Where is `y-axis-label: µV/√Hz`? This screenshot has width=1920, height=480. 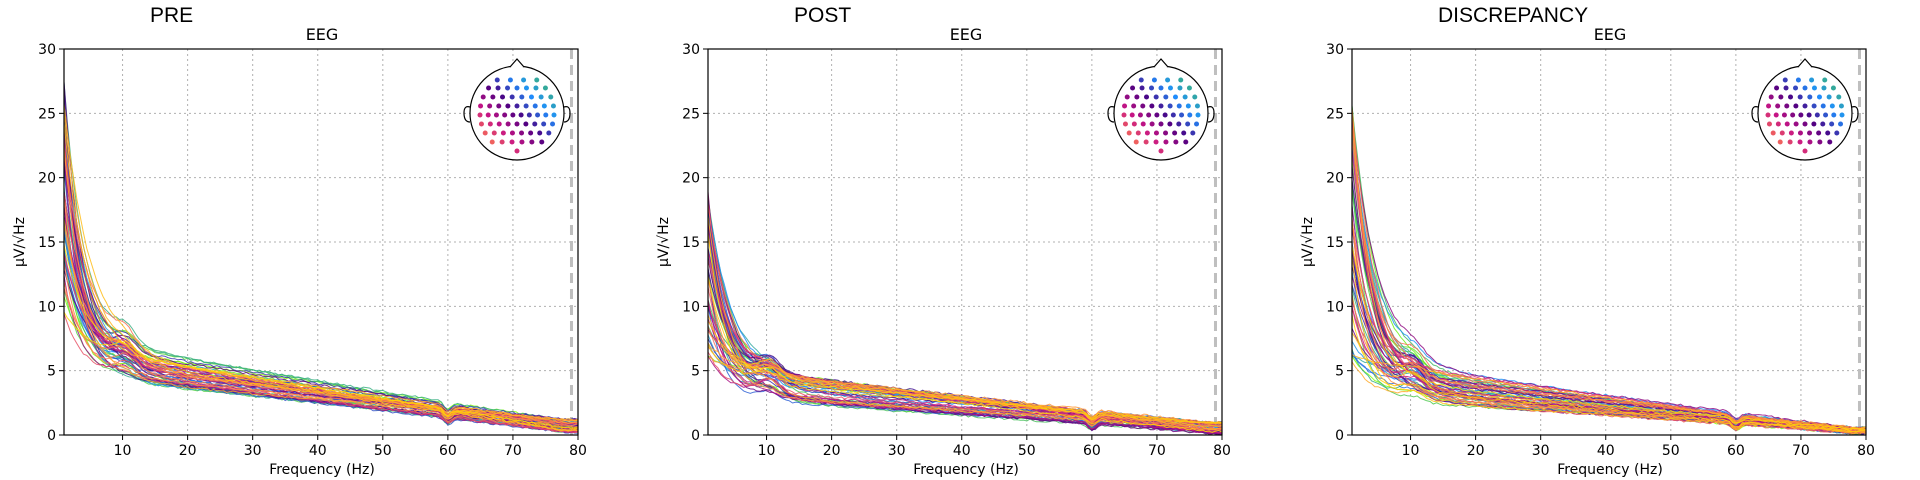 y-axis-label: µV/√Hz is located at coordinates (1308, 242).